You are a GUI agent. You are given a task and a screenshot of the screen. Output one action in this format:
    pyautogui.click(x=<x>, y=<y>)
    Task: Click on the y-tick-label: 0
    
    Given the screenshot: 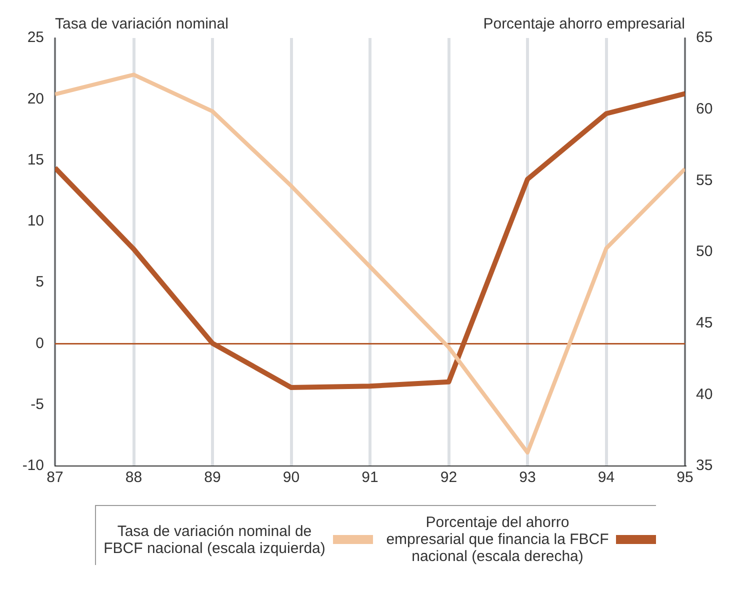 What is the action you would take?
    pyautogui.click(x=40, y=343)
    